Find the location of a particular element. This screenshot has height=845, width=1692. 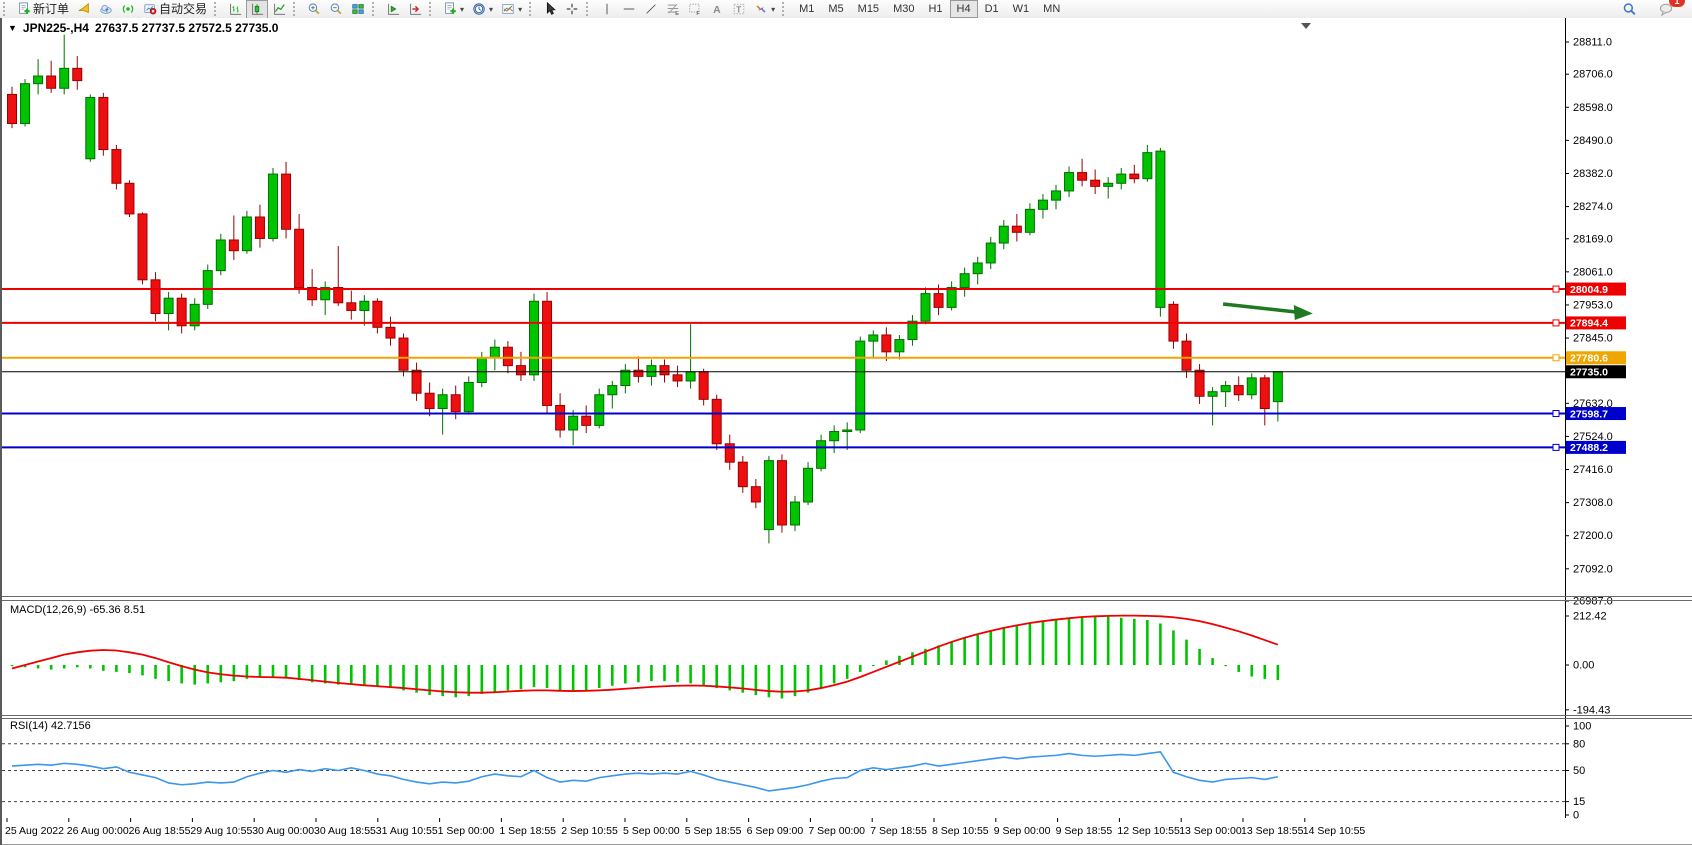

price-line-label: 27735.0 is located at coordinates (1589, 373).